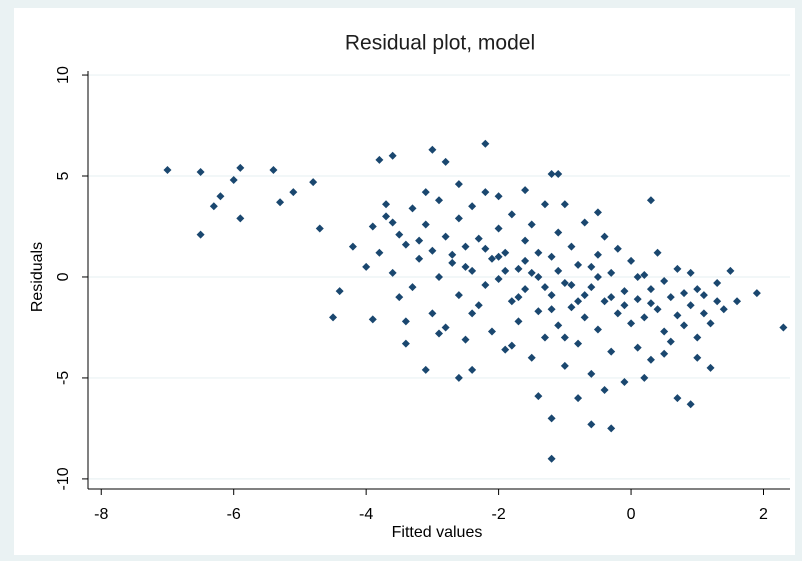 This screenshot has width=802, height=561. Describe the element at coordinates (631, 514) in the screenshot. I see `x-tick-label: 0` at that location.